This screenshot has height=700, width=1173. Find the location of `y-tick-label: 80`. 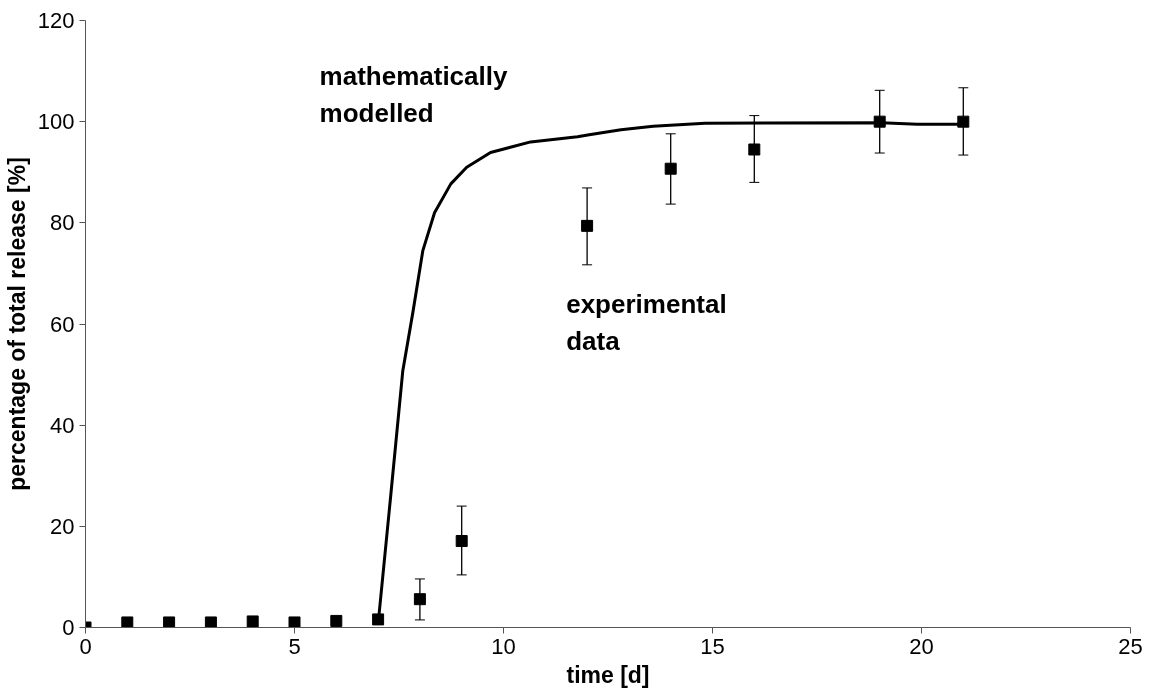

y-tick-label: 80 is located at coordinates (62, 223).